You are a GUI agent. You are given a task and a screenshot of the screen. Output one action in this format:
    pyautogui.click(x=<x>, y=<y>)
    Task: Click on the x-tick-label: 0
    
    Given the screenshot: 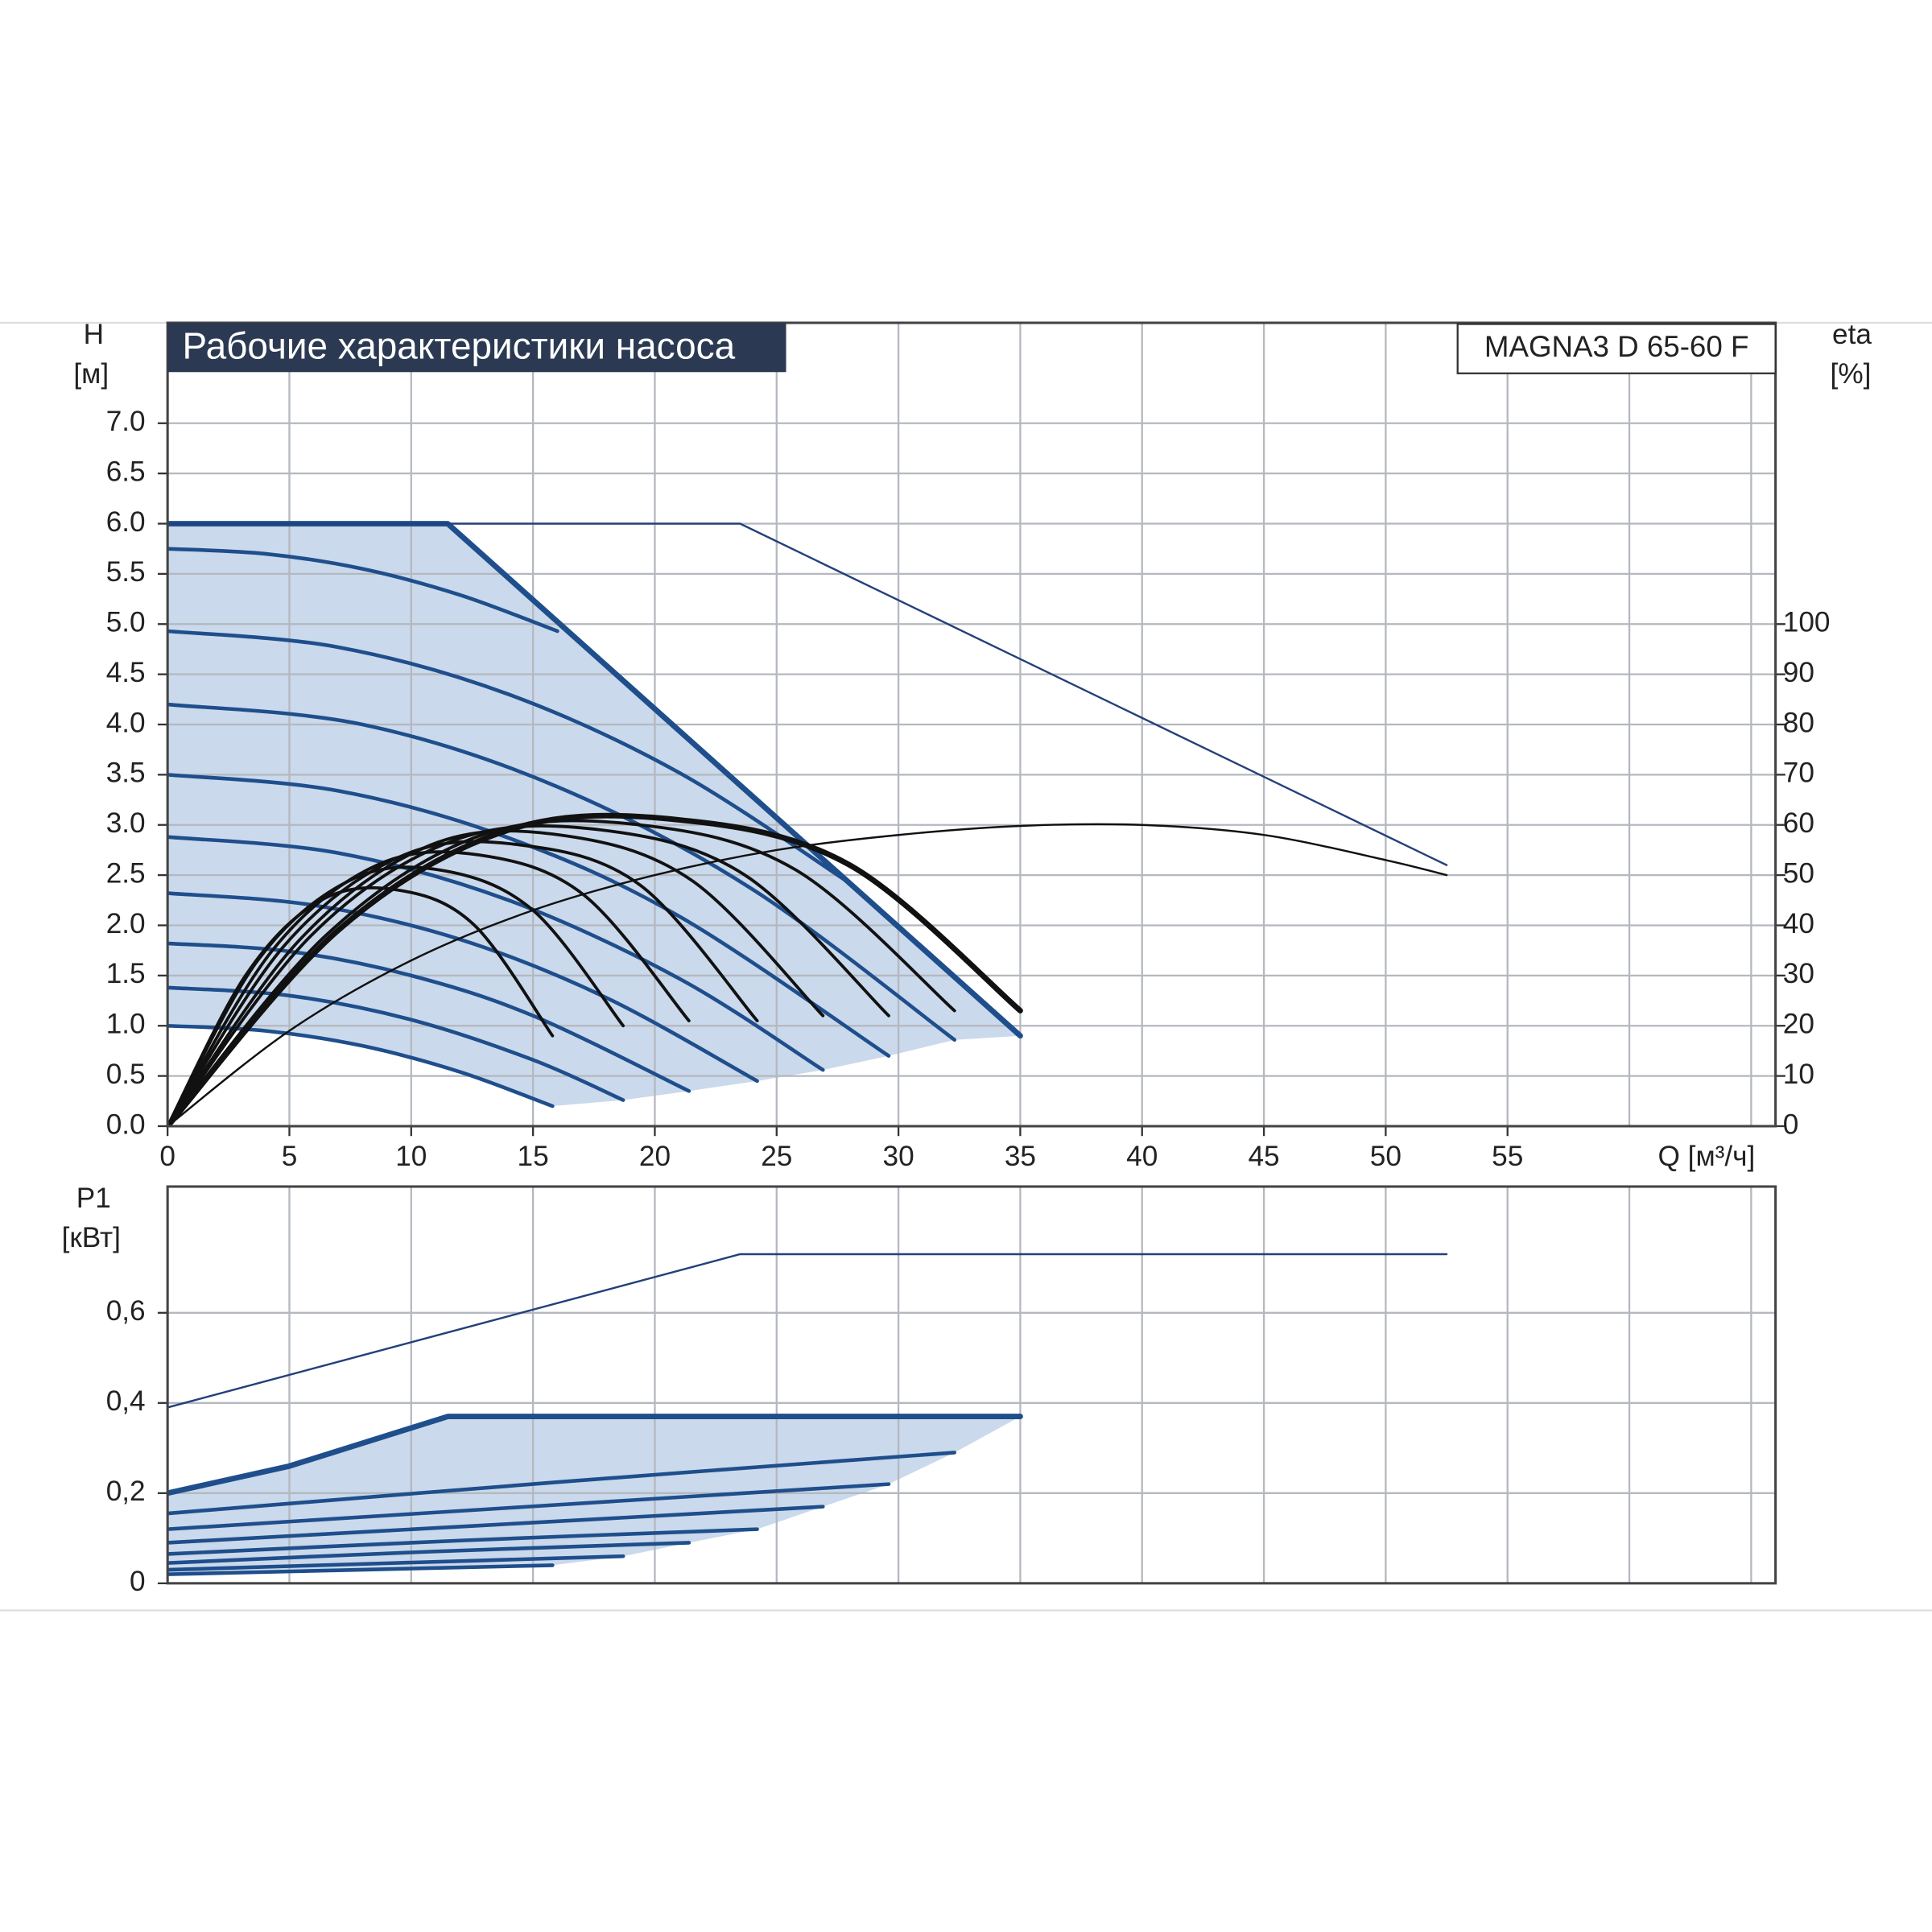 What is the action you would take?
    pyautogui.click(x=167, y=1156)
    